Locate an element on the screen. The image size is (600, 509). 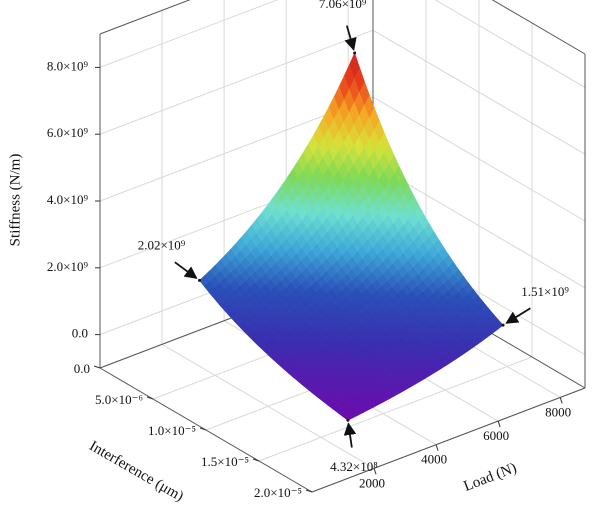
annotation: 2.02×10⁹ is located at coordinates (162, 244).